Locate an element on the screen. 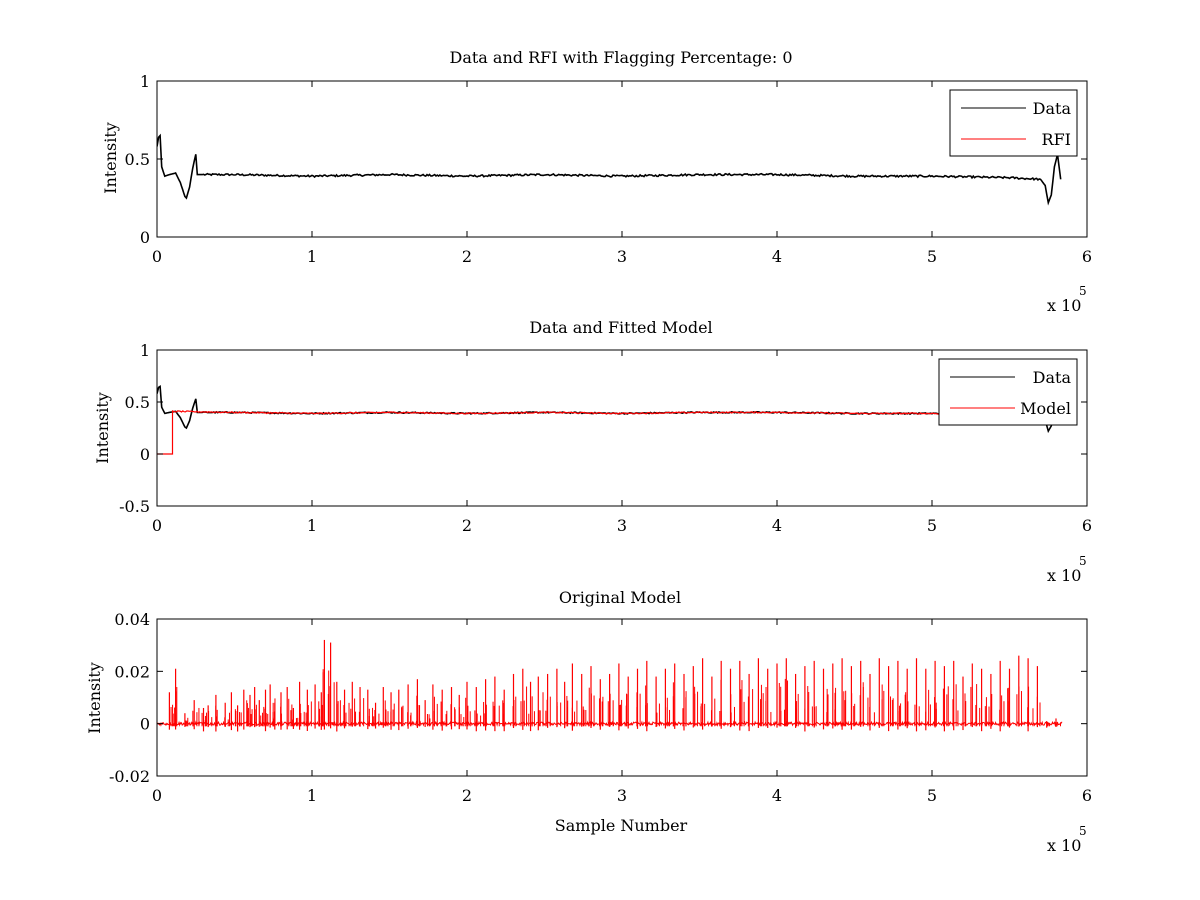 This screenshot has width=1200, height=900. panel-3-x-multiplier-exponent: 5 is located at coordinates (1083, 831).